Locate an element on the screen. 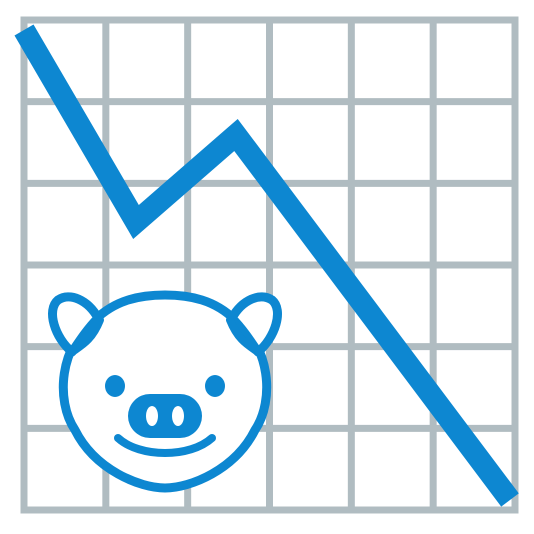 The image size is (534, 534). pig-mouth is located at coordinates (165, 445).